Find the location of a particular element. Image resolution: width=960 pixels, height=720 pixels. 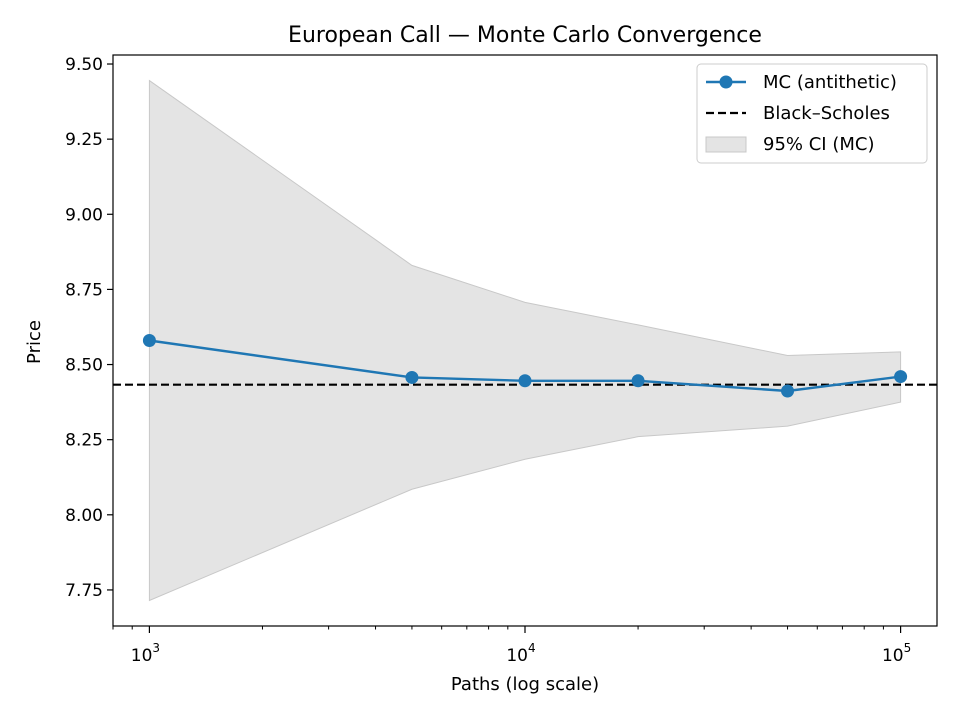

x-tick-label: 10³ is located at coordinates (145, 653).